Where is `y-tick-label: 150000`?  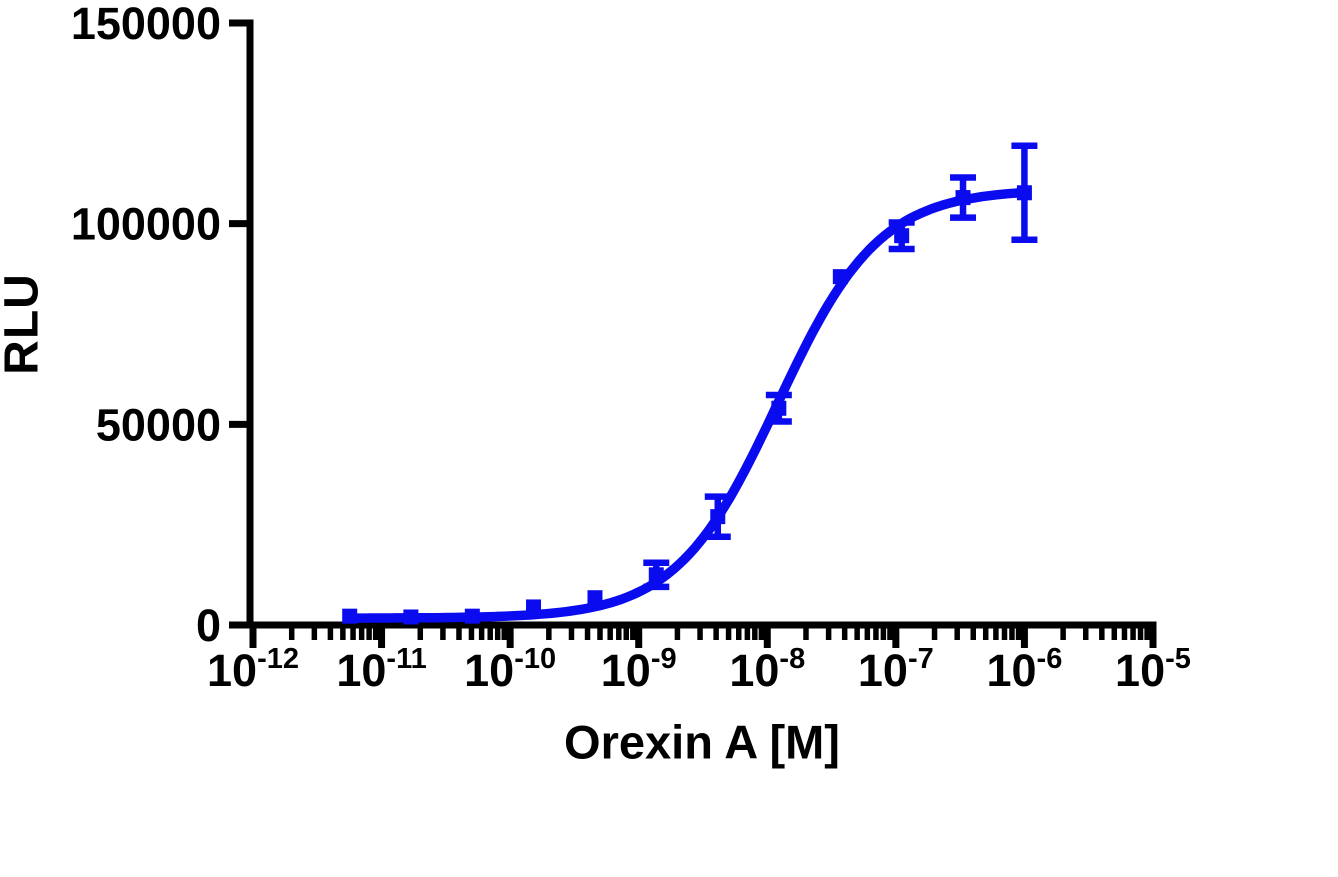 y-tick-label: 150000 is located at coordinates (146, 24).